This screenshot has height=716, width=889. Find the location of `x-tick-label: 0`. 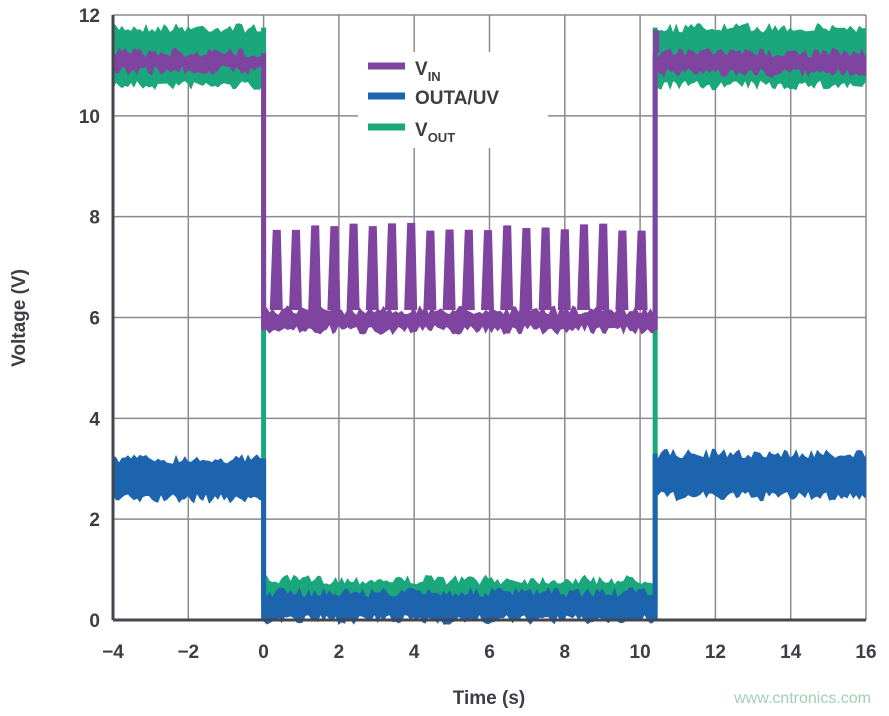

x-tick-label: 0 is located at coordinates (263, 652).